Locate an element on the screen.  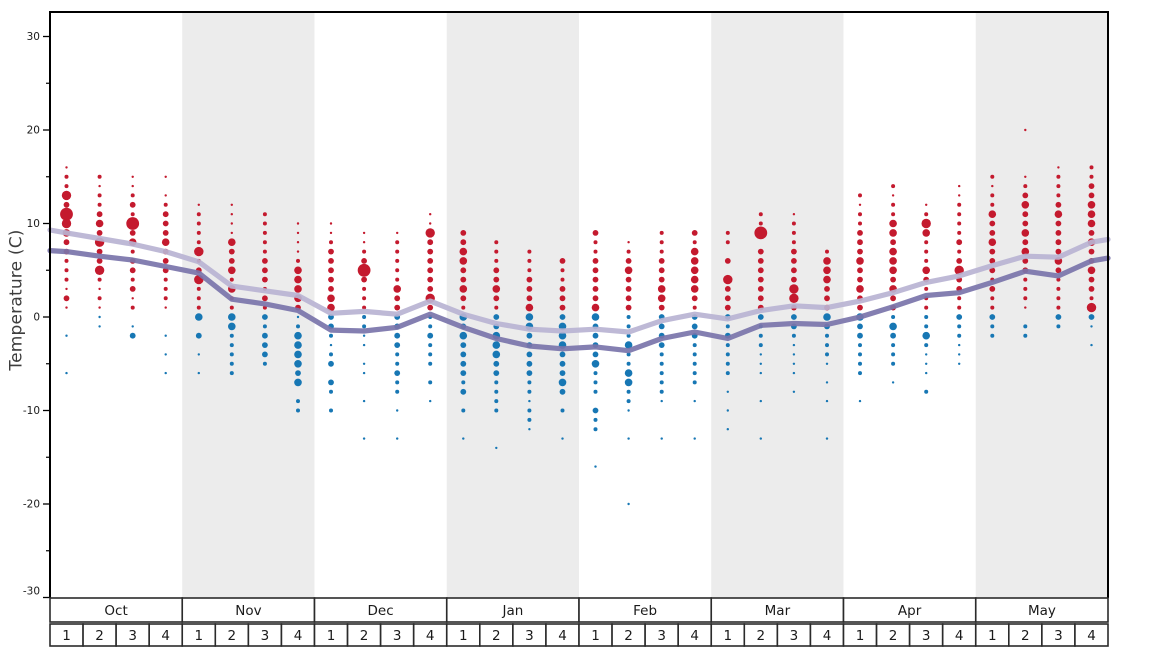
month-label: Feb is located at coordinates (645, 611).